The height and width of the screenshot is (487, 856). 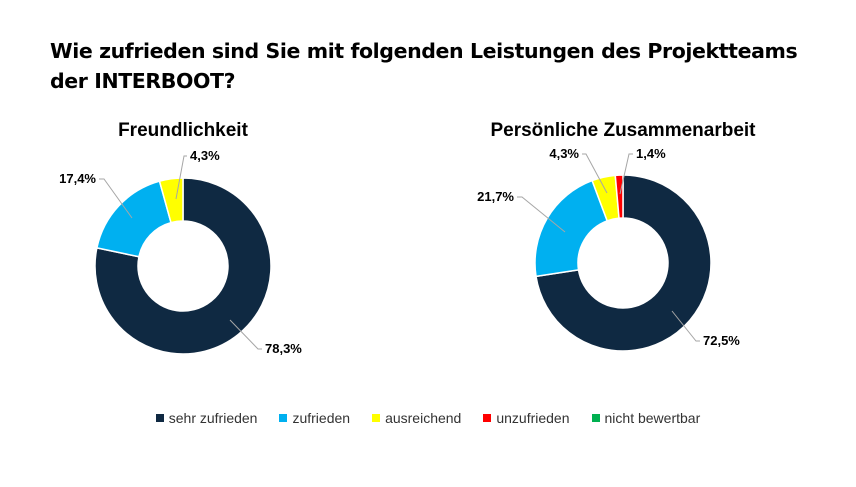 What do you see at coordinates (721, 340) in the screenshot?
I see `data-label: 72,5%` at bounding box center [721, 340].